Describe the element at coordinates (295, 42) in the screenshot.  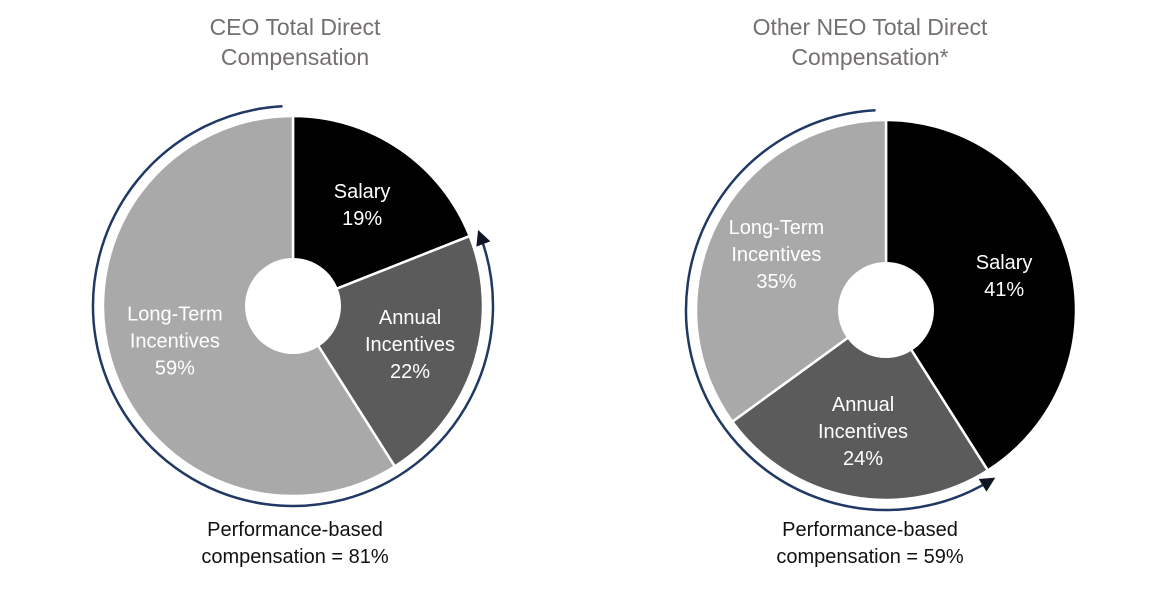
I see `ceo-chart-title: CEO Total Direct Compensation` at that location.